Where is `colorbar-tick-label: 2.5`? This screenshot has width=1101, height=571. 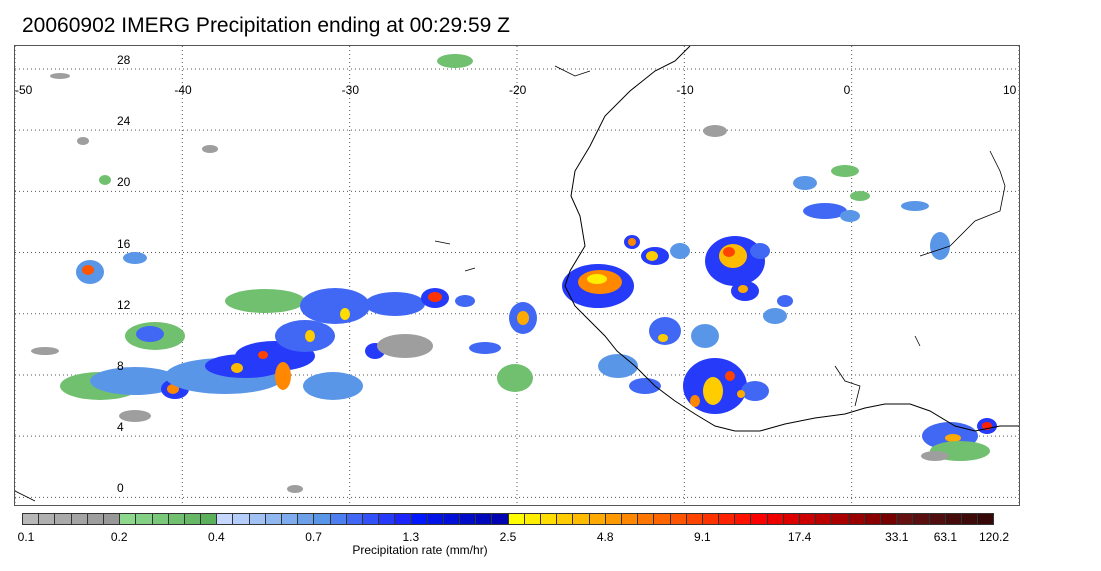 colorbar-tick-label: 2.5 is located at coordinates (508, 537).